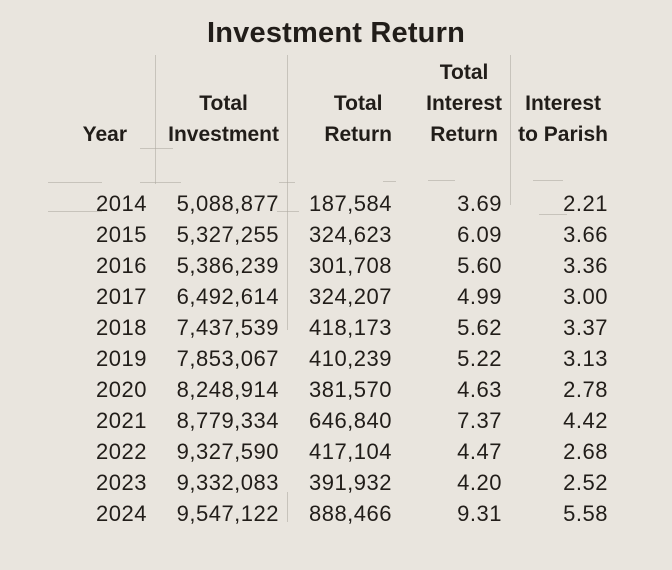 The image size is (672, 570). I want to click on cell-year: 2014, so click(121, 203).